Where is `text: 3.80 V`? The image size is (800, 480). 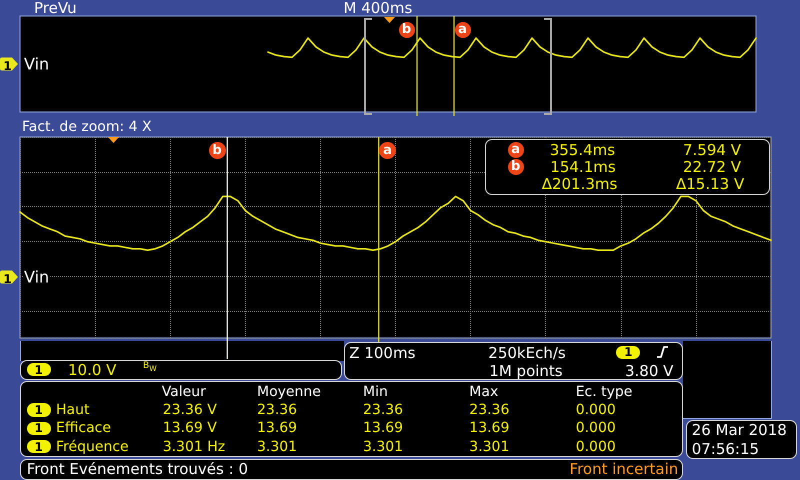 text: 3.80 V is located at coordinates (649, 371).